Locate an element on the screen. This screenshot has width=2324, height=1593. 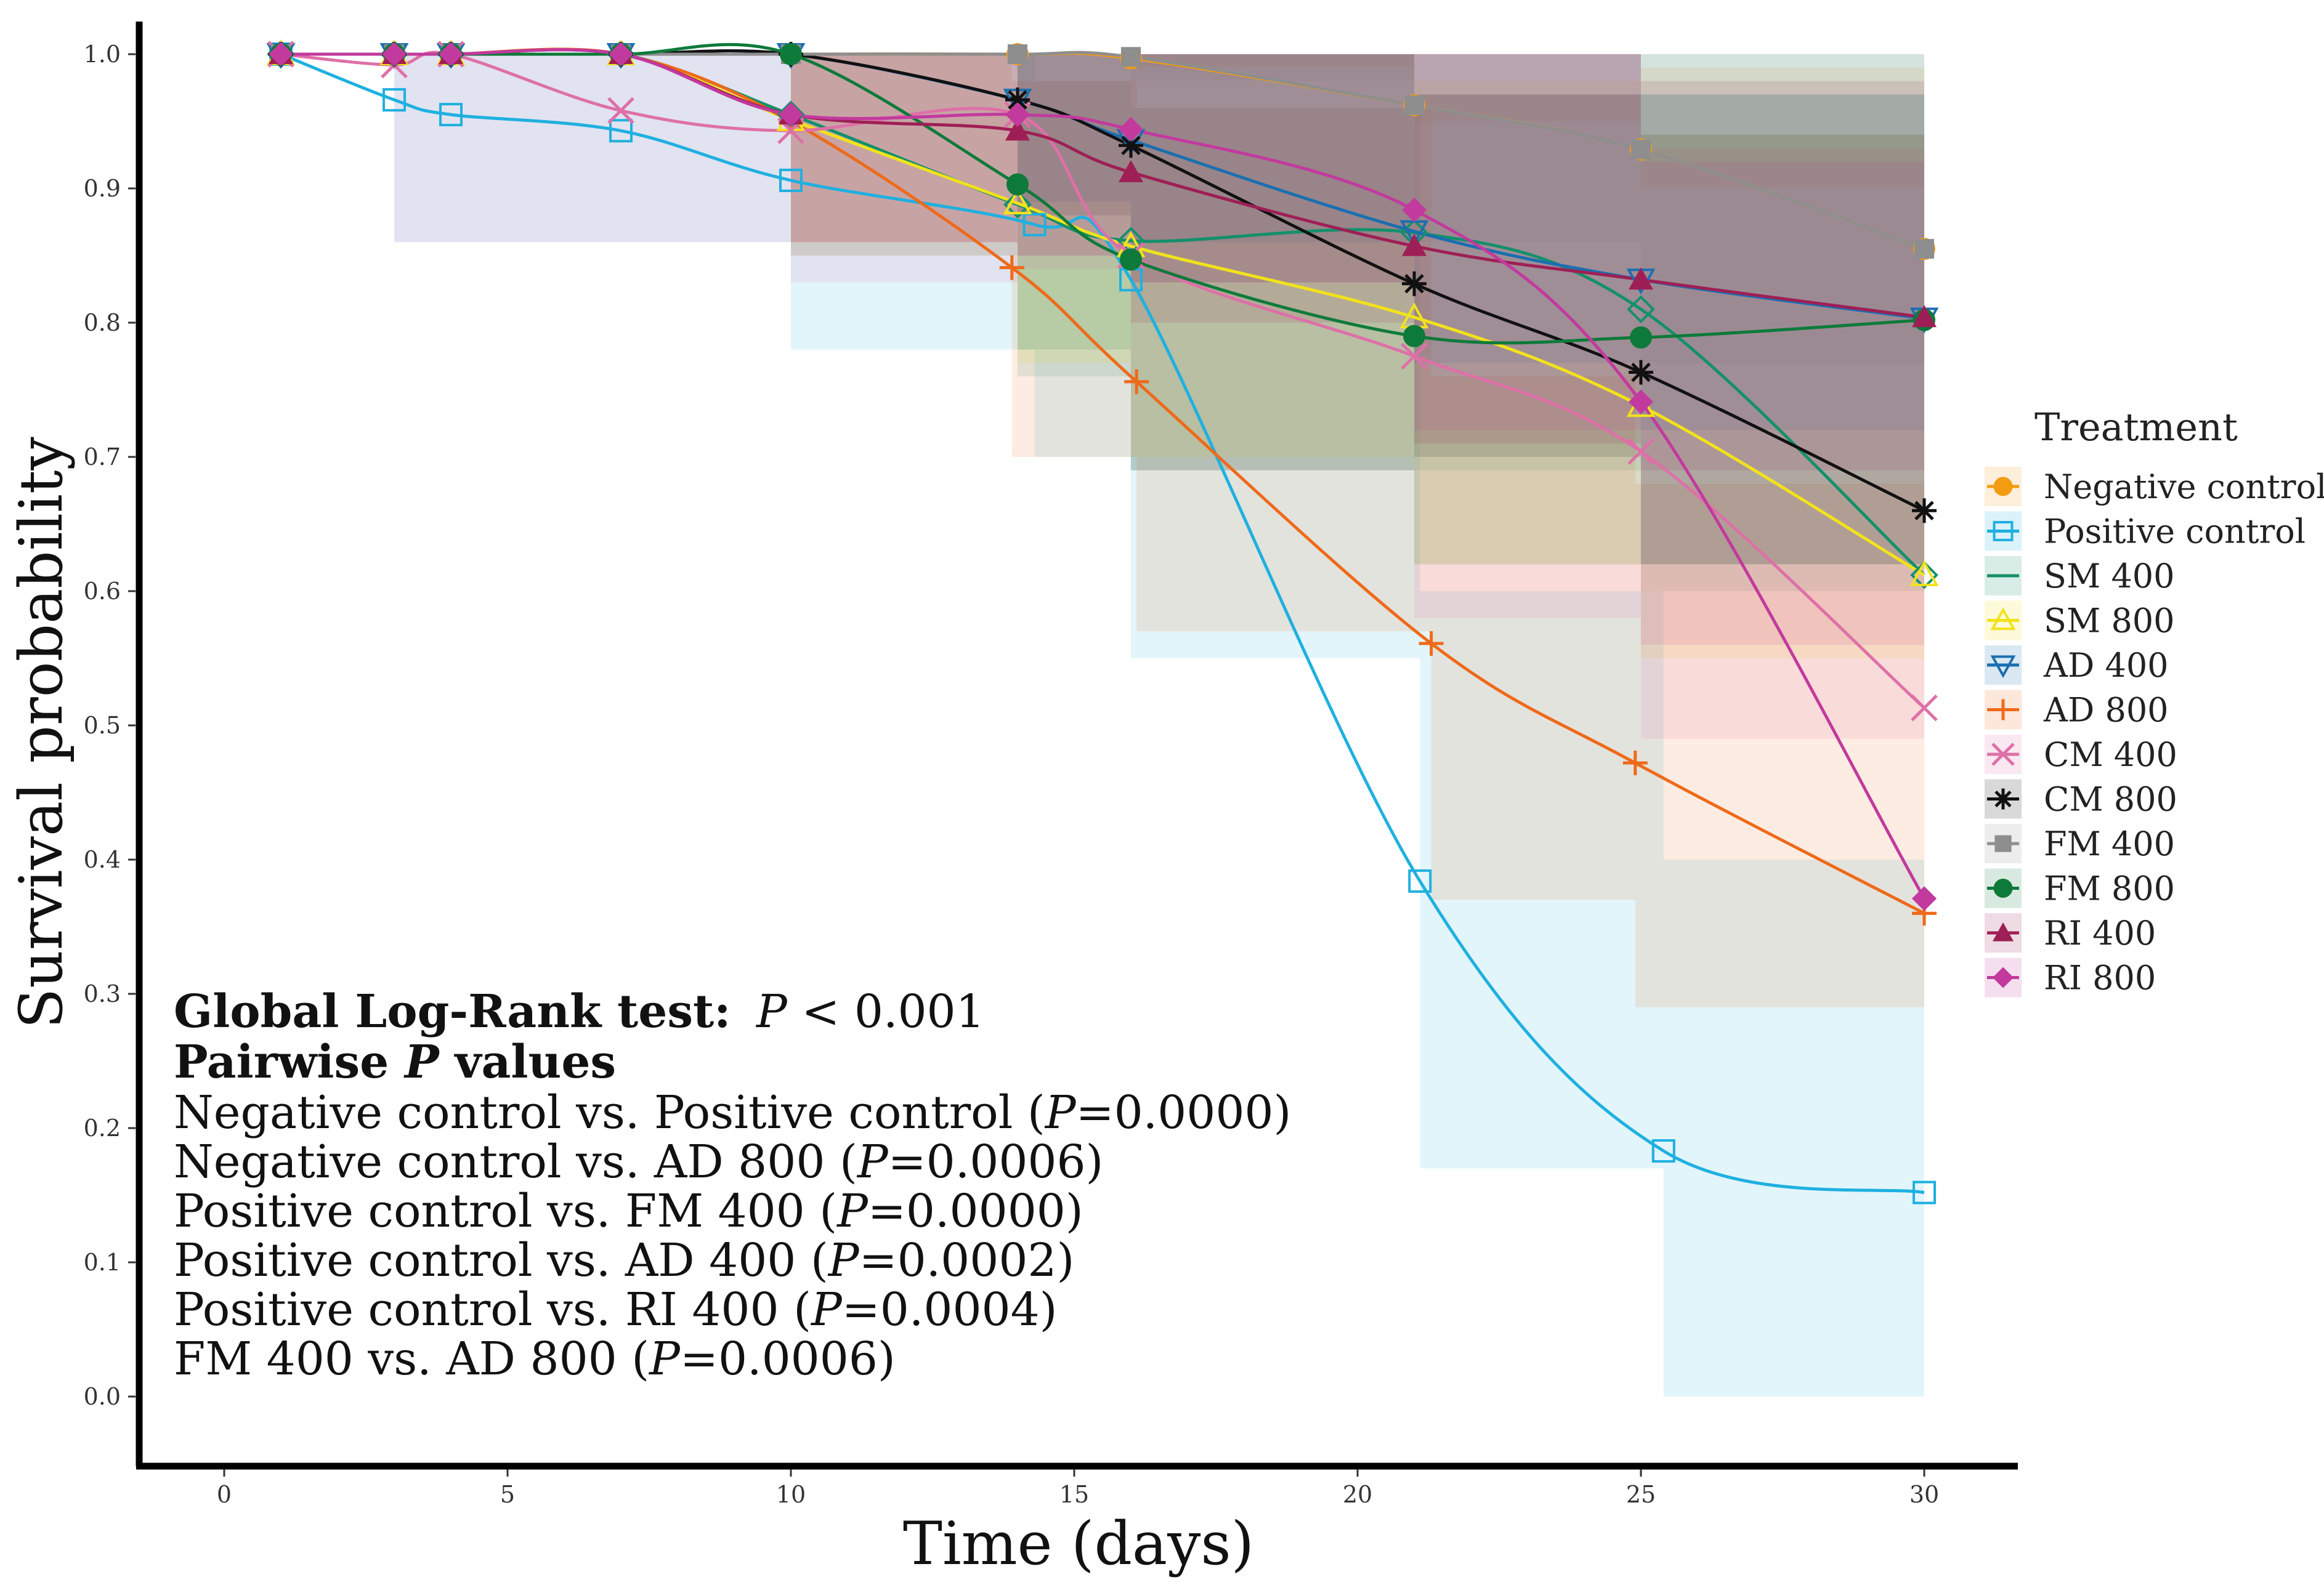
legend-label: CM 800 is located at coordinates (2110, 799).